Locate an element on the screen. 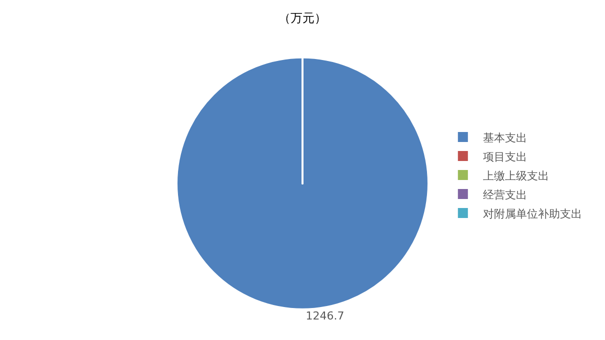 The image size is (605, 340). legend-label: 经营支出 is located at coordinates (504, 195).